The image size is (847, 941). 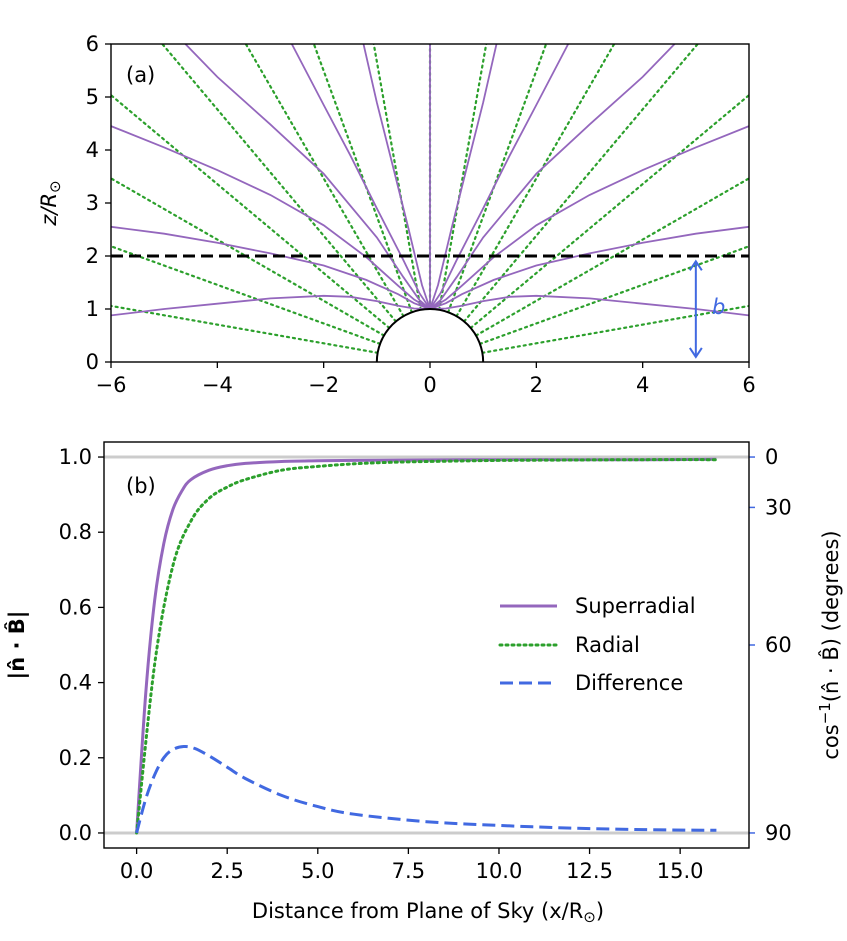 What do you see at coordinates (92, 256) in the screenshot?
I see `a-ytick-label-2: 2` at bounding box center [92, 256].